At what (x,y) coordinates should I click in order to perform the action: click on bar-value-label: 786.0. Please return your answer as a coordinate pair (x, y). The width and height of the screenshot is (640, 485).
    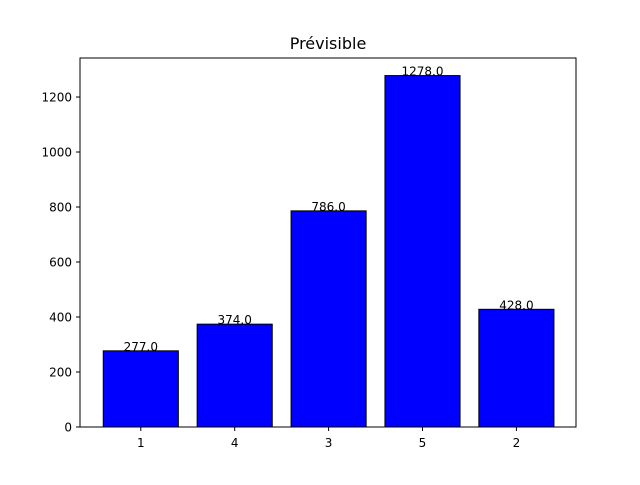
    Looking at the image, I should click on (328, 207).